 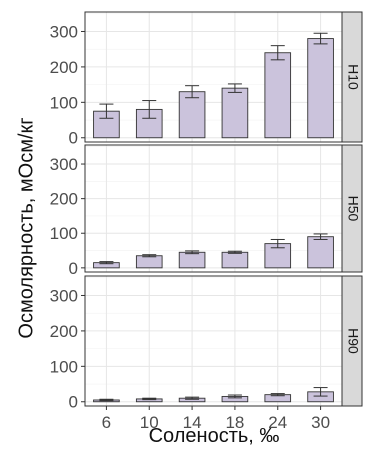 I want to click on facet-strip-label: H50, so click(x=353, y=209).